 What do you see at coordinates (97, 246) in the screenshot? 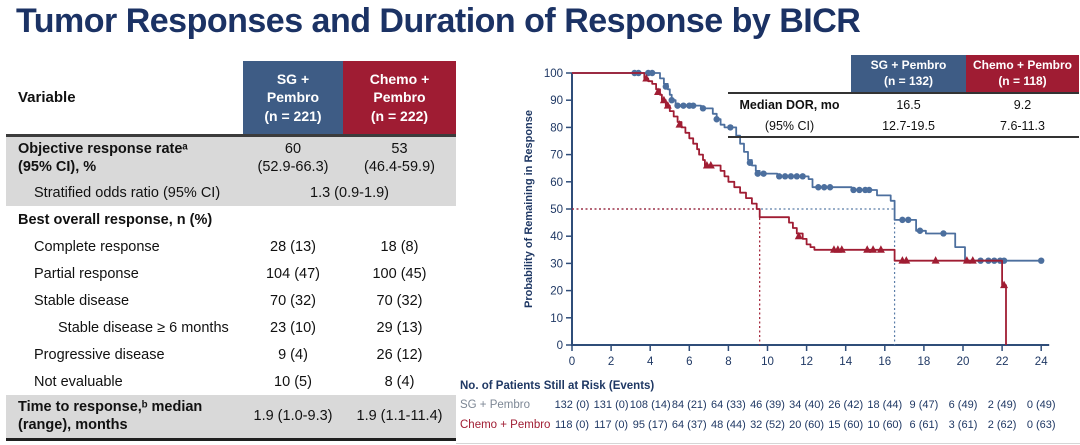
I see `row-label: Complete response` at bounding box center [97, 246].